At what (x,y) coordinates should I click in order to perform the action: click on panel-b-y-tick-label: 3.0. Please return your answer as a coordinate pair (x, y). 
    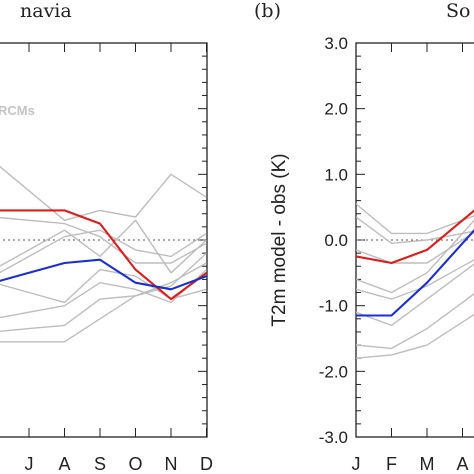
    Looking at the image, I should click on (336, 43).